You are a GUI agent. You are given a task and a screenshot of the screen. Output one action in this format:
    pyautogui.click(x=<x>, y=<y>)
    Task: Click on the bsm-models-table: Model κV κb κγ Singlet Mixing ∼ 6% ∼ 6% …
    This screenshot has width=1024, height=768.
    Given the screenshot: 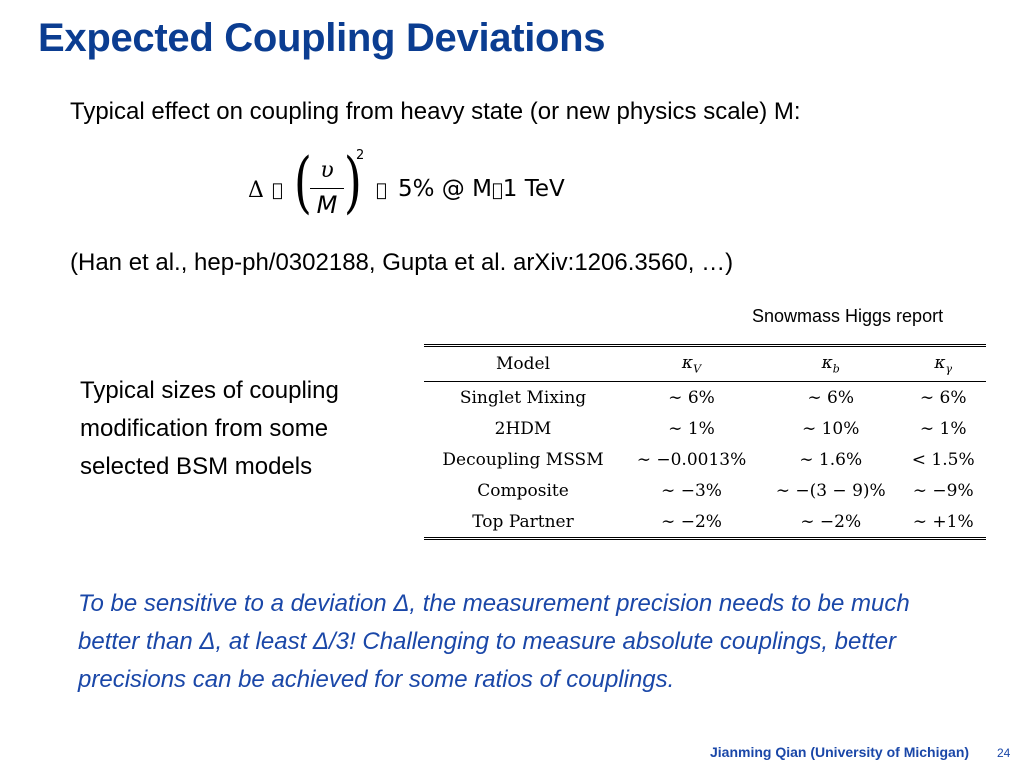 What is the action you would take?
    pyautogui.click(x=705, y=442)
    